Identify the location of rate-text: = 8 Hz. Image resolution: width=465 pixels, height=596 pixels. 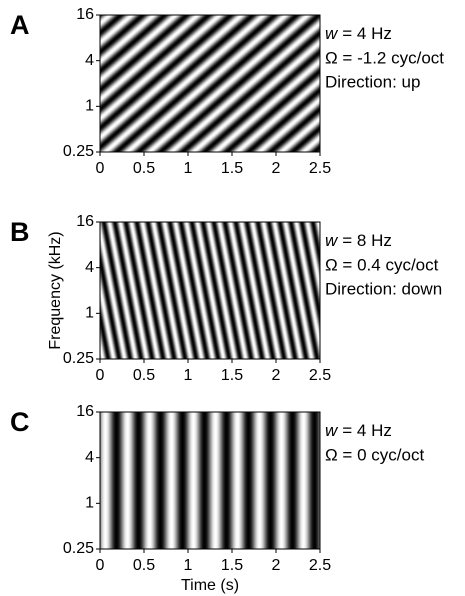
(367, 240).